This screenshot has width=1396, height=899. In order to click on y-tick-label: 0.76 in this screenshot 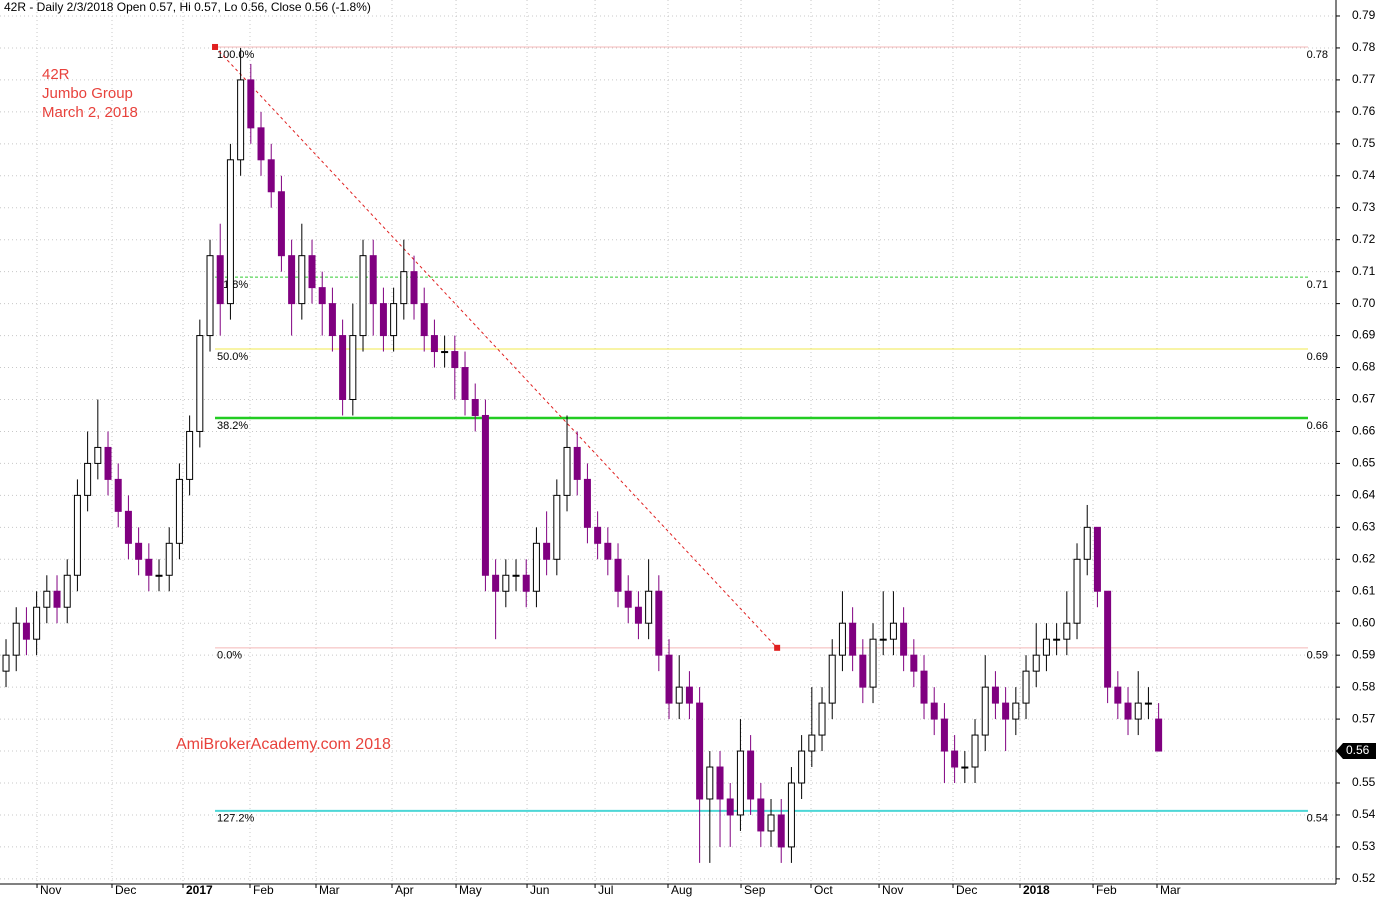, I will do `click(1364, 111)`.